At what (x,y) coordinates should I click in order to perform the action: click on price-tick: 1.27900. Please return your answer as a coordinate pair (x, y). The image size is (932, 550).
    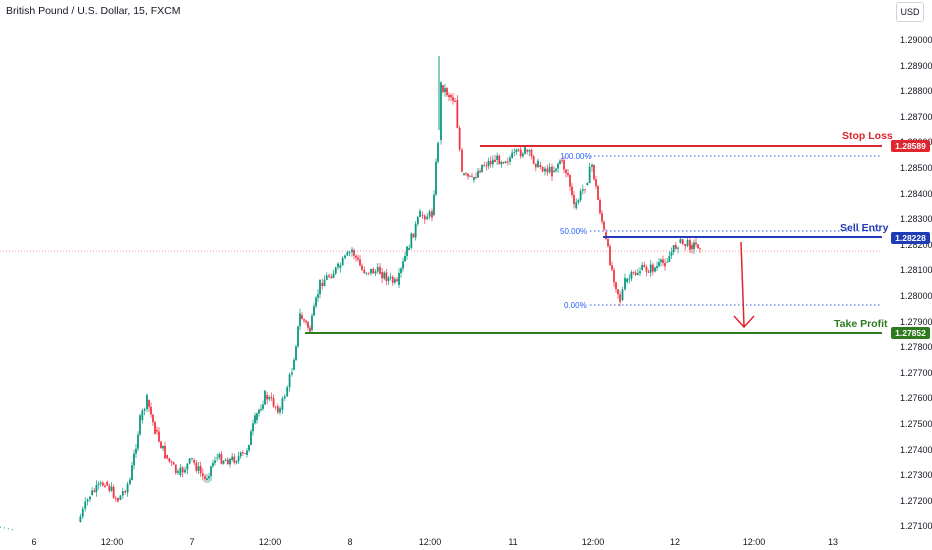
    Looking at the image, I should click on (916, 321).